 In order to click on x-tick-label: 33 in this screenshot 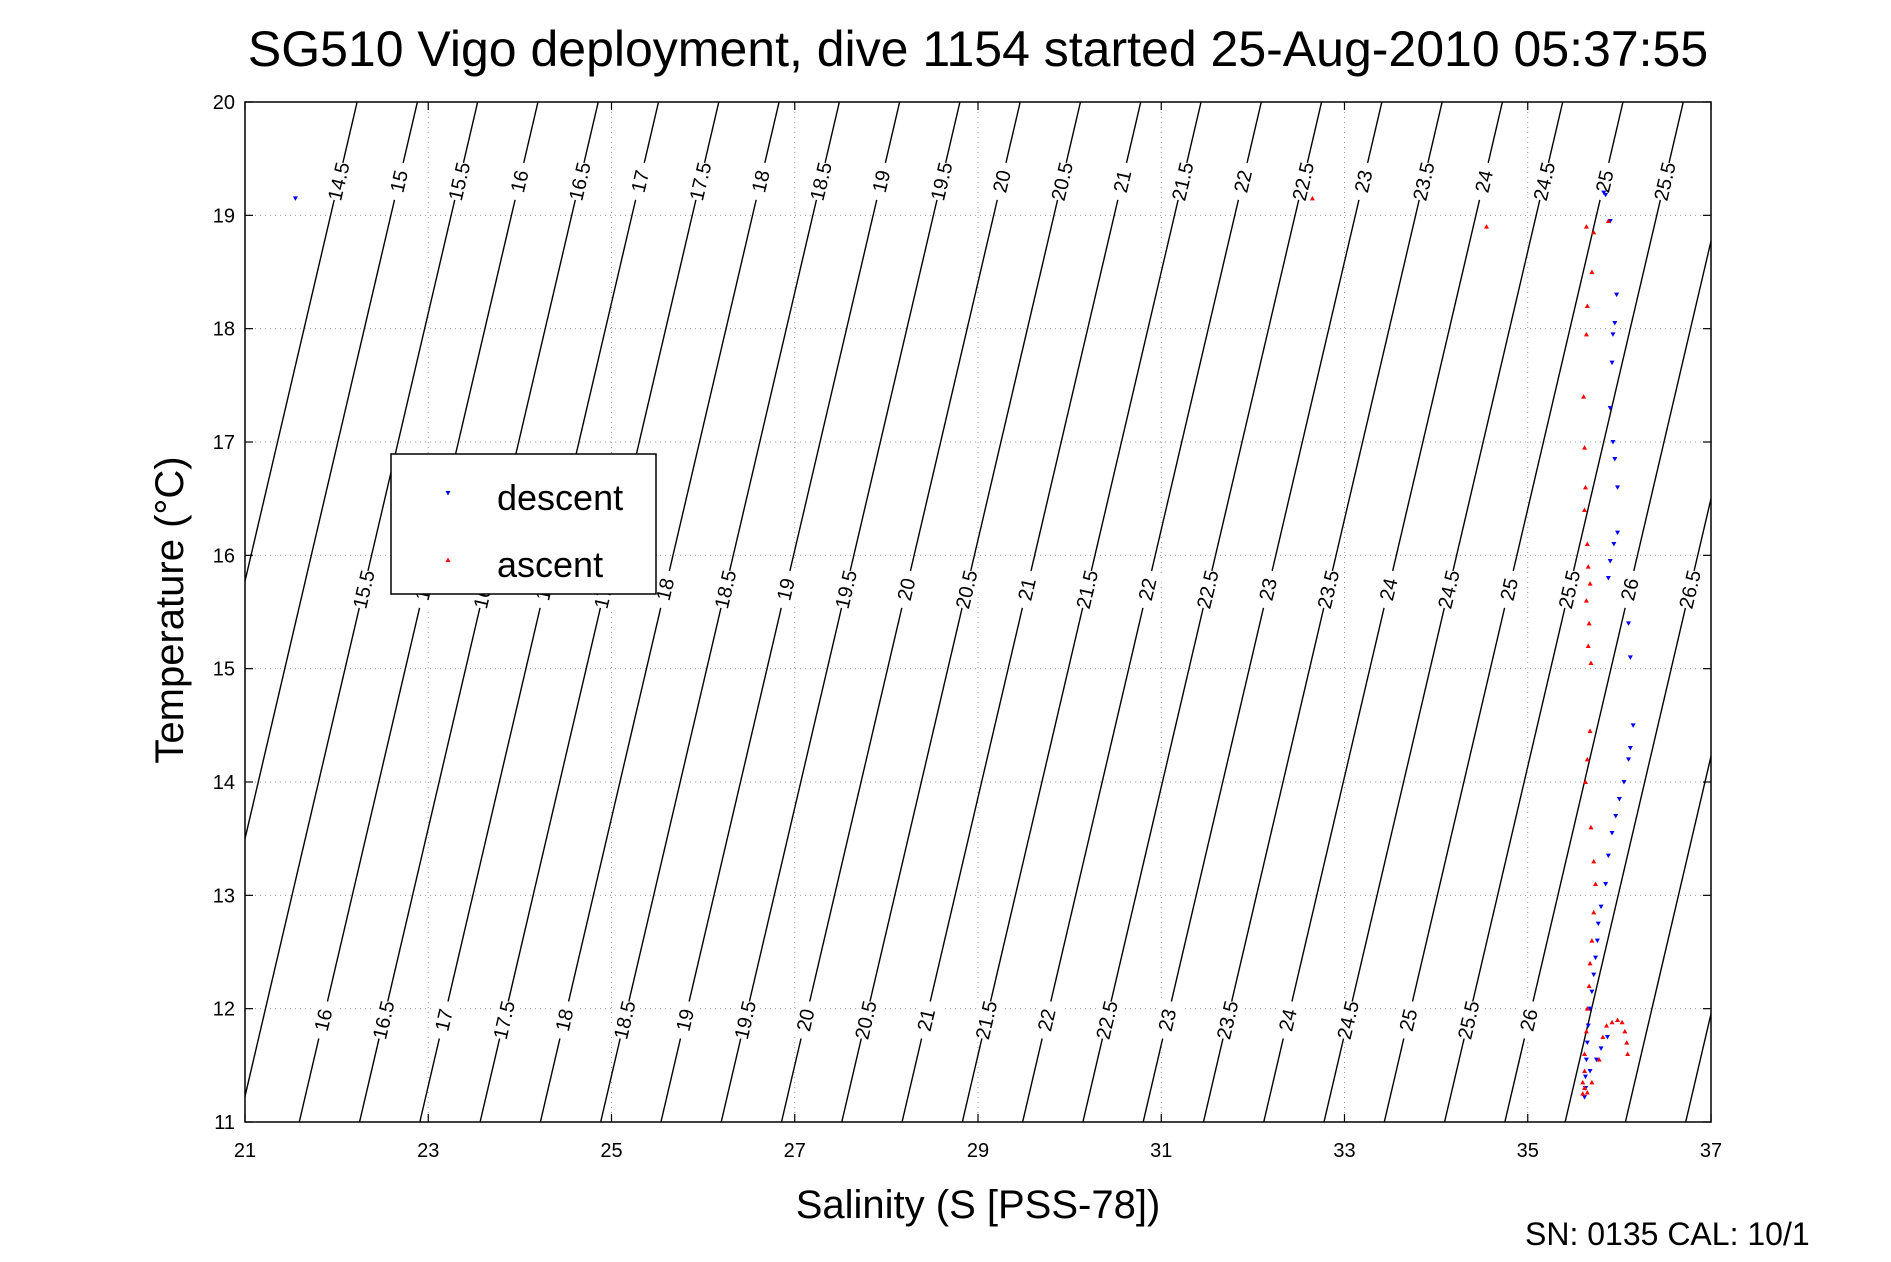, I will do `click(1344, 1151)`.